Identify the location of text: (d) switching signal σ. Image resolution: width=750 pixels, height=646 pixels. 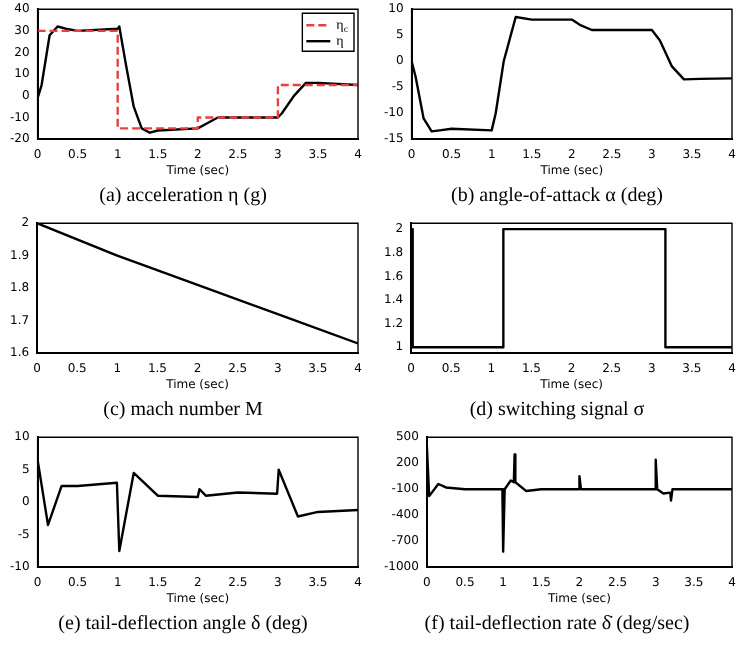
(557, 410).